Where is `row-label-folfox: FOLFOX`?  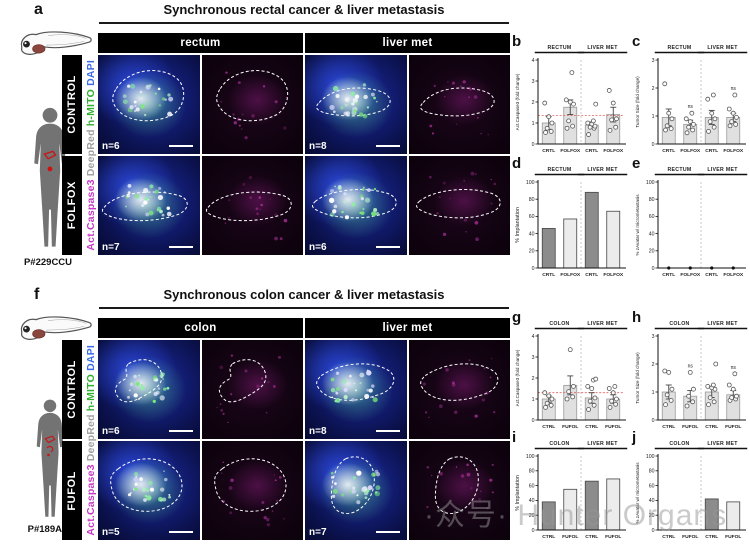 row-label-folfox: FOLFOX is located at coordinates (72, 205).